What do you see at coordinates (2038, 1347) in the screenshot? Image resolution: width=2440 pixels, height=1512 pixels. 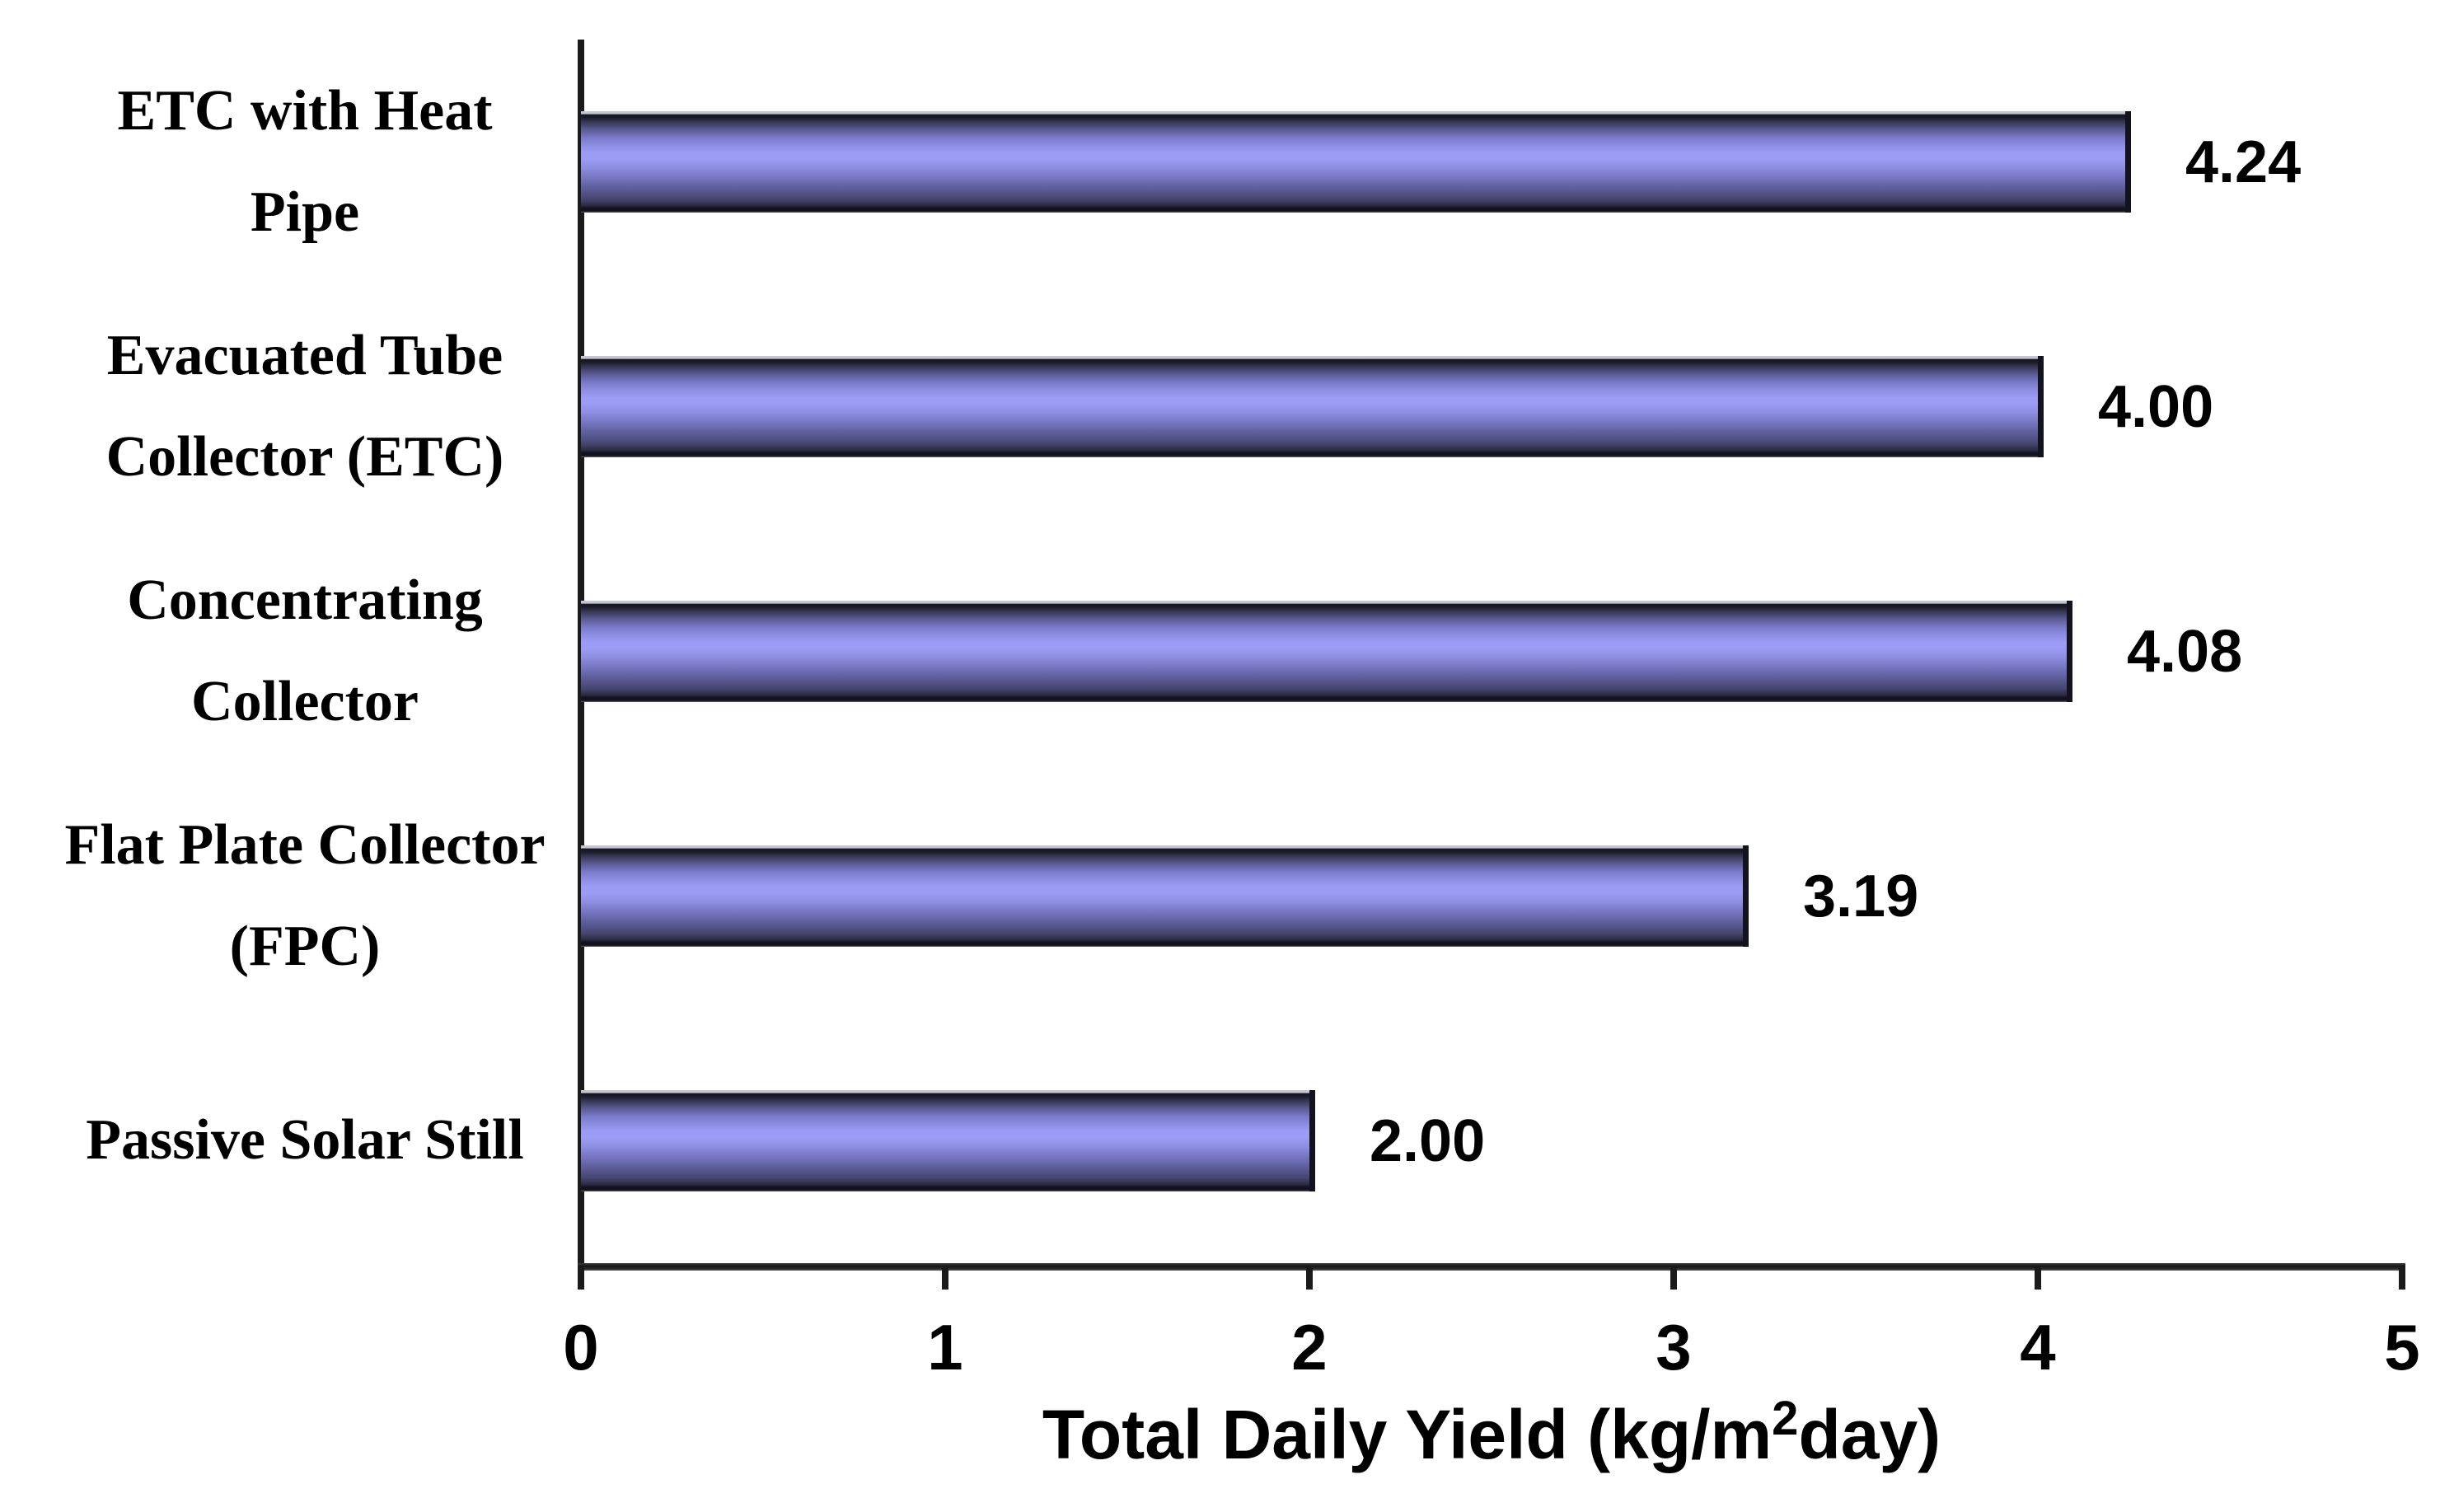 I see `x-axis-tick-label-4: 4` at bounding box center [2038, 1347].